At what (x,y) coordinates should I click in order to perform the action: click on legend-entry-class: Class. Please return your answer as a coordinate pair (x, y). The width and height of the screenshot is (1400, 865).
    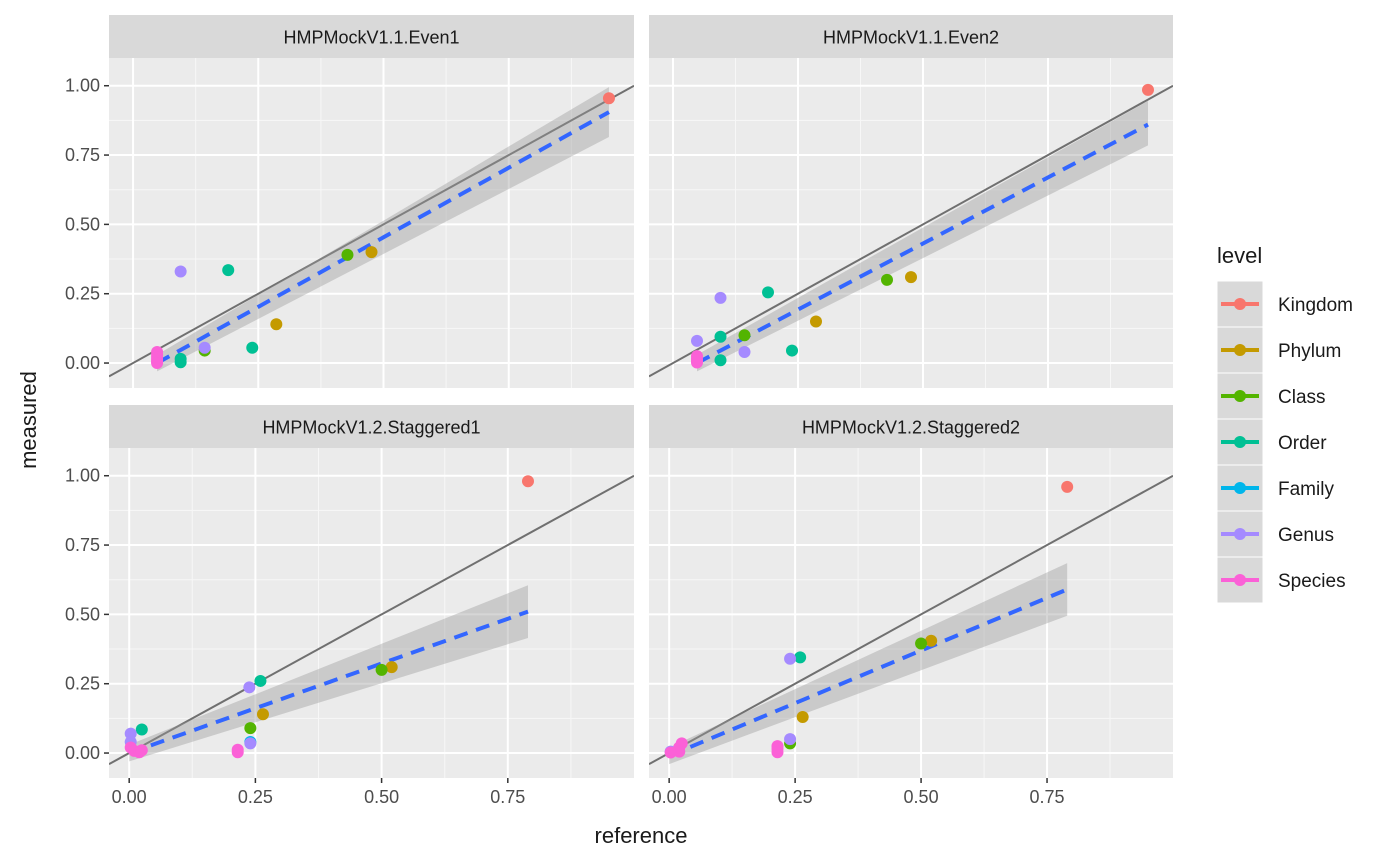
    Looking at the image, I should click on (1271, 396).